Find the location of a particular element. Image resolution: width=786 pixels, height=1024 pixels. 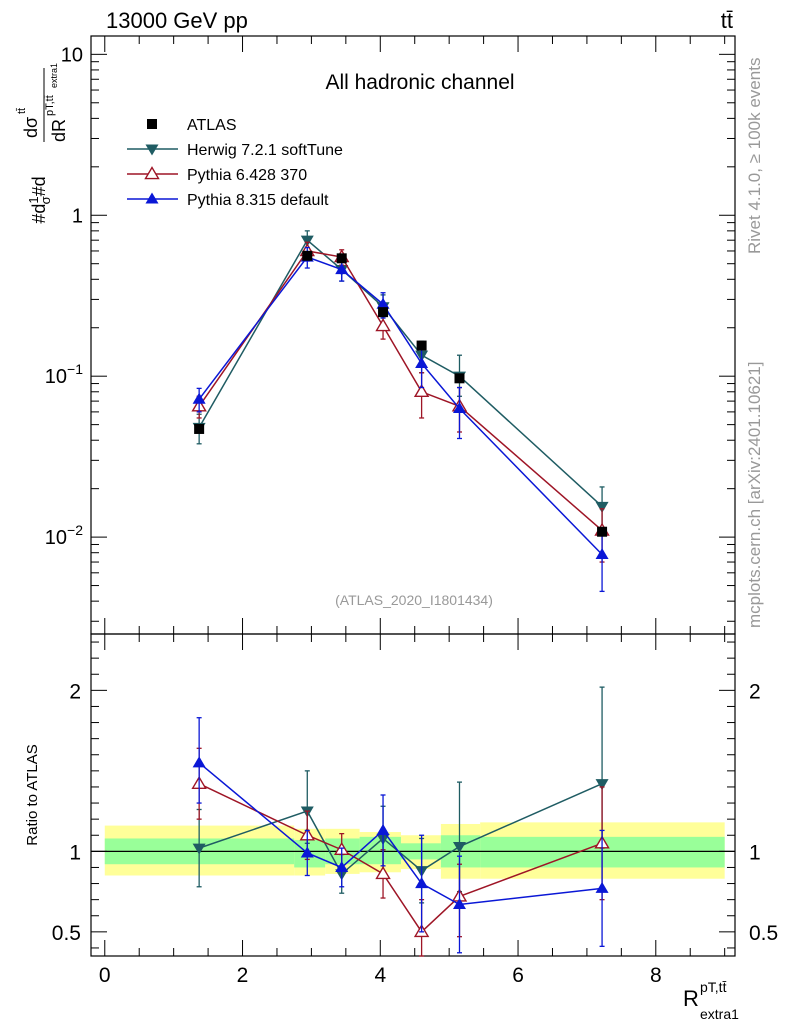

svg-text: #d1σ#d is located at coordinates (39, 199).